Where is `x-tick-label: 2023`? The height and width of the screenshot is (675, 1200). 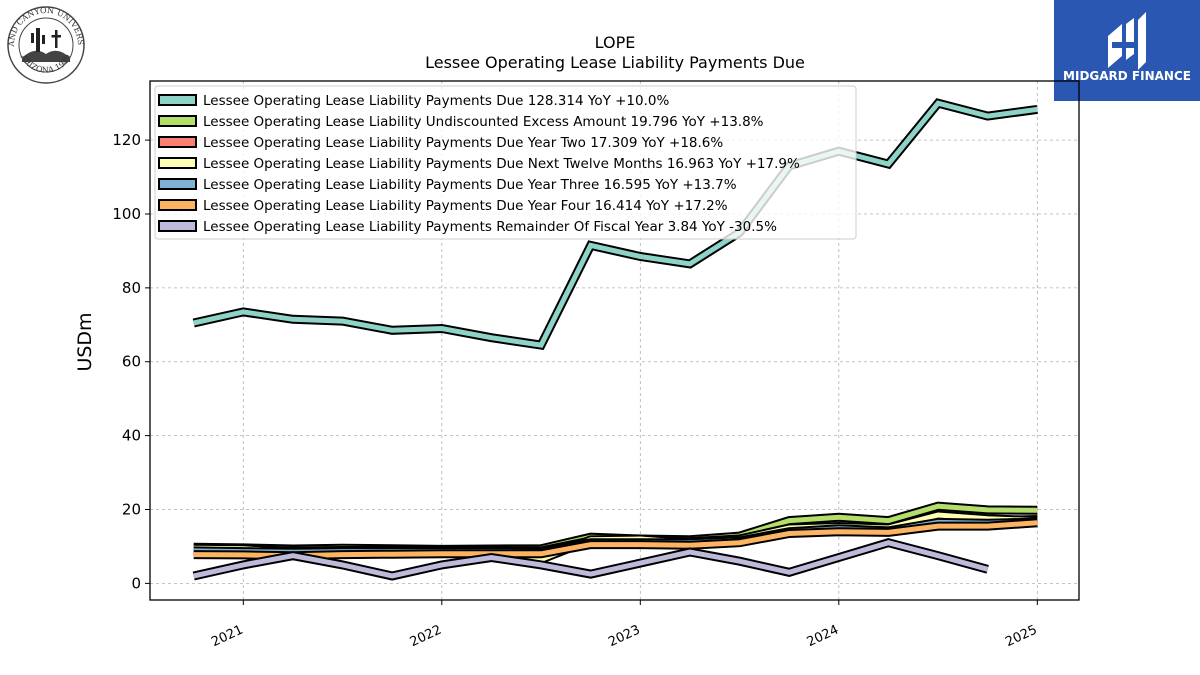
x-tick-label: 2023 is located at coordinates (624, 637).